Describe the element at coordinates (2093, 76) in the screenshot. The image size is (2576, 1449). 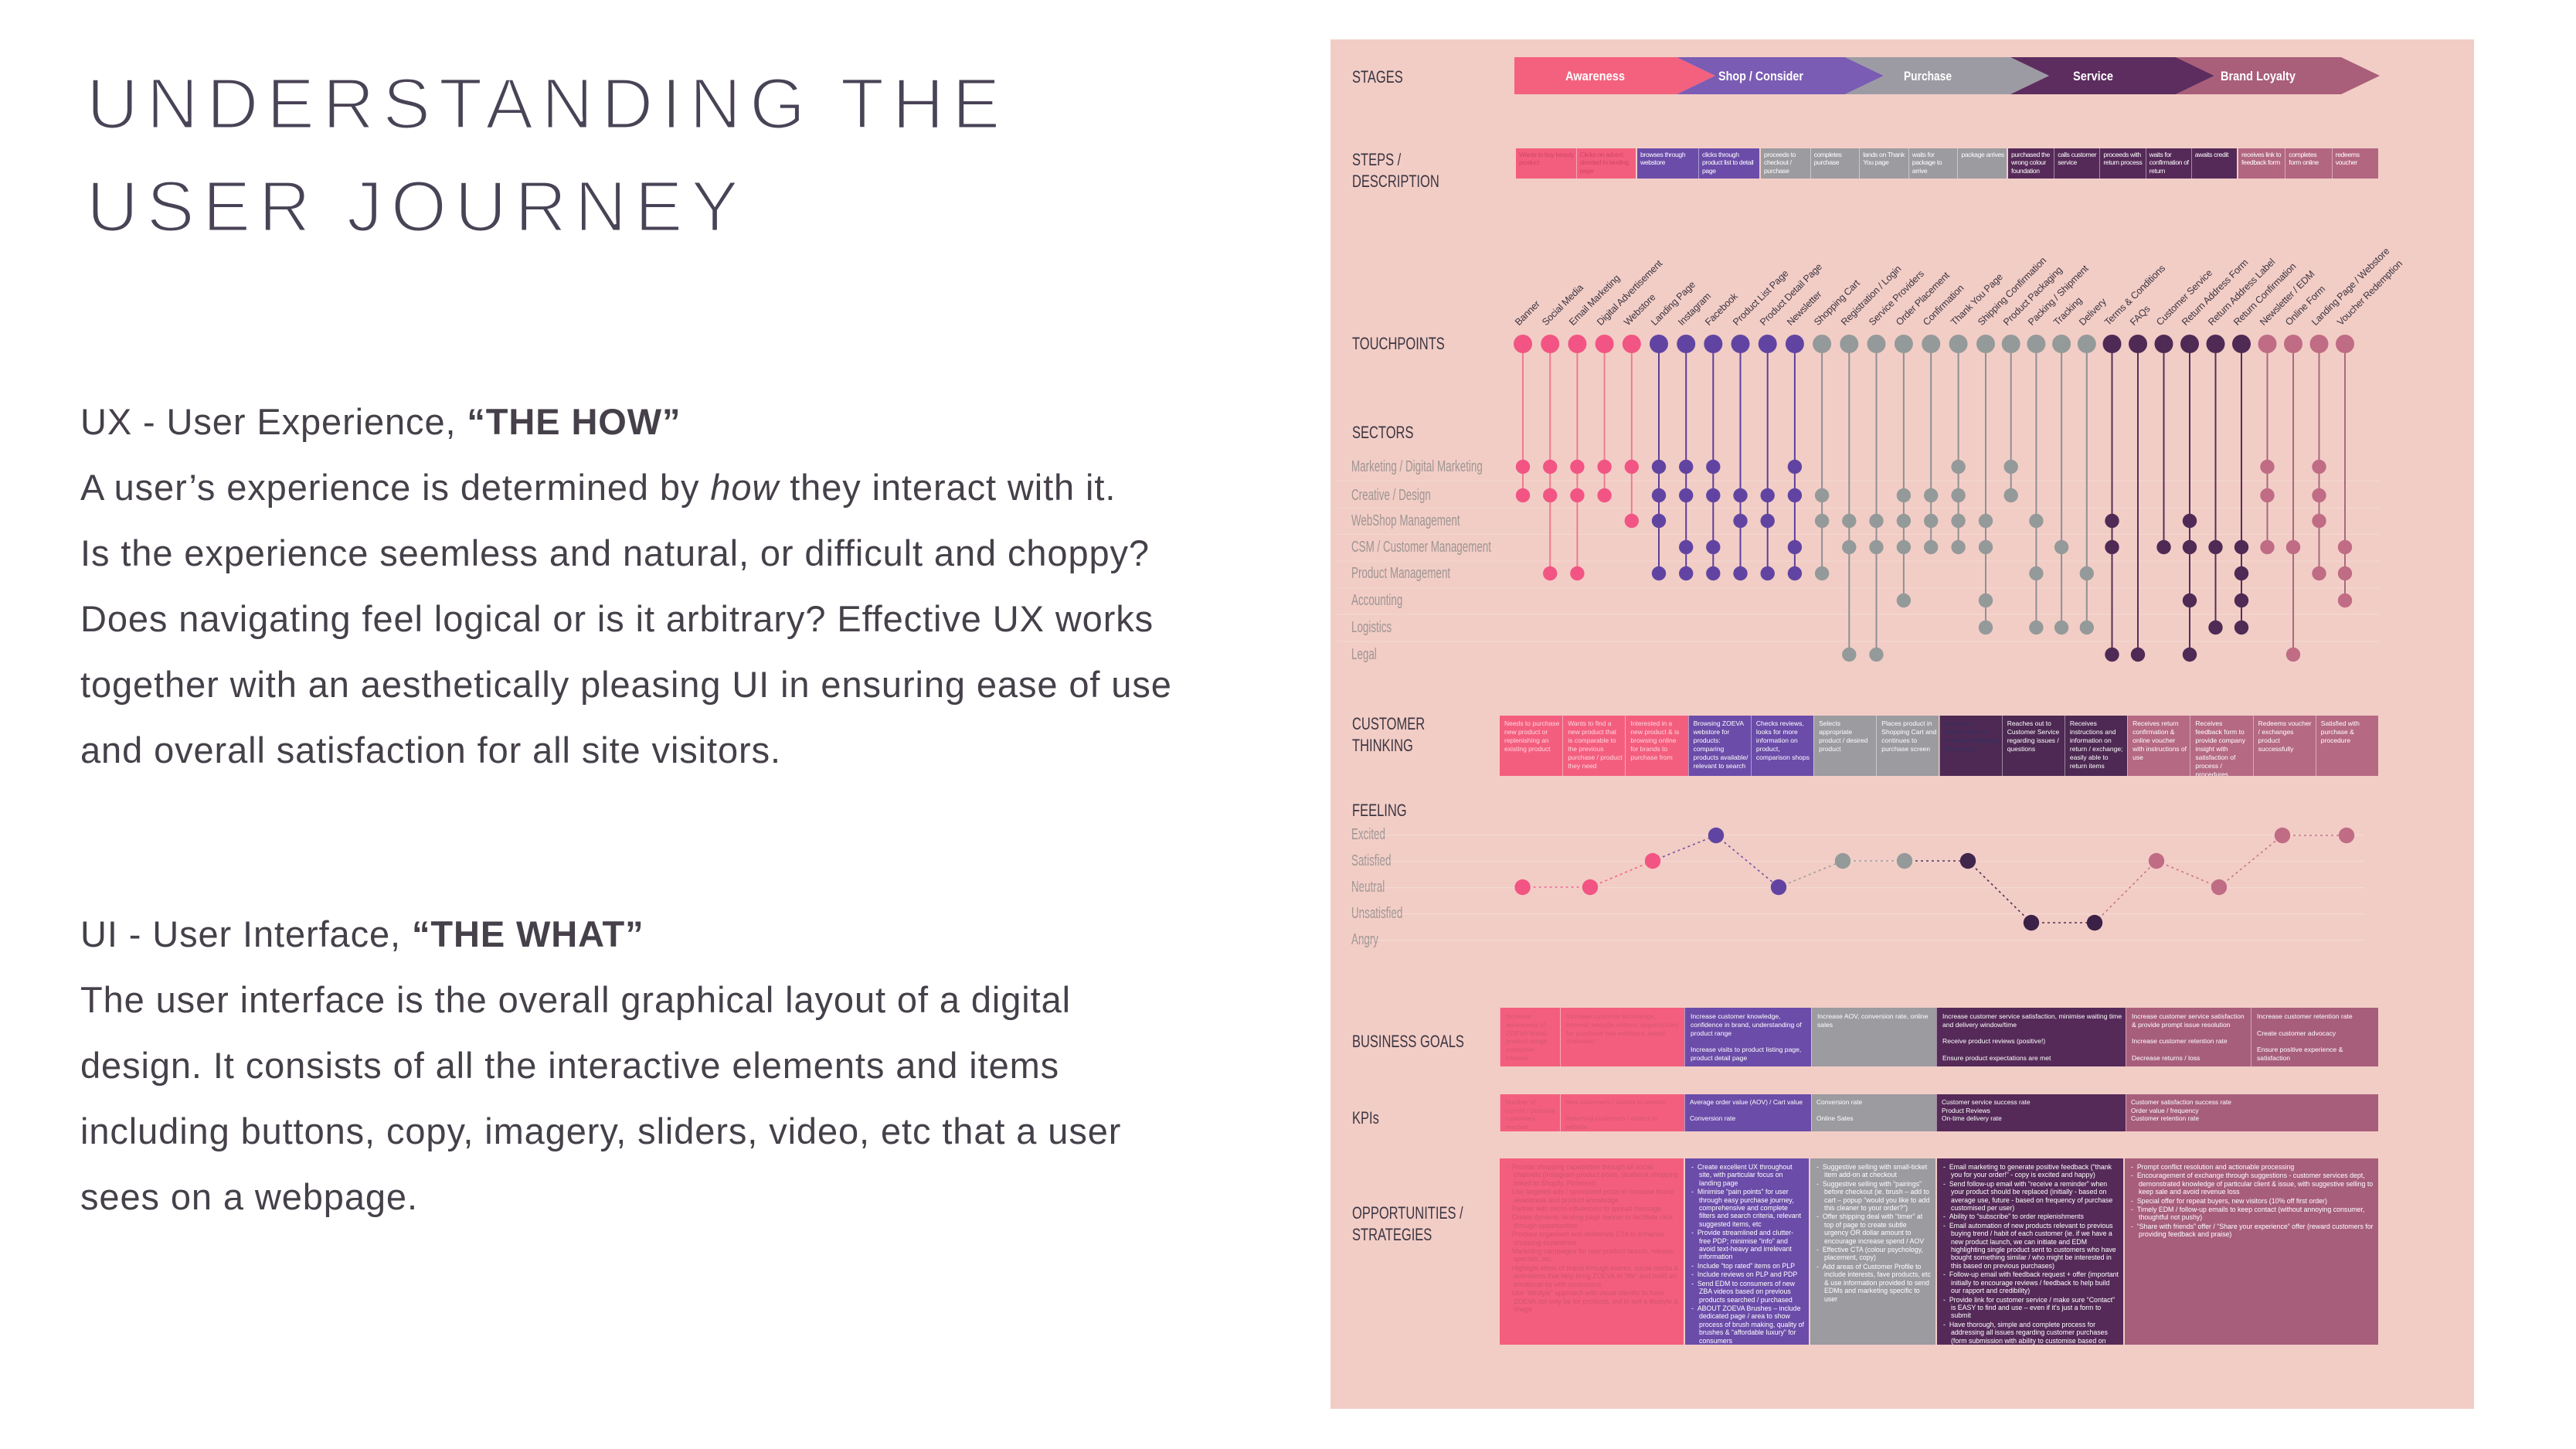
I see `svg-text: Service` at that location.